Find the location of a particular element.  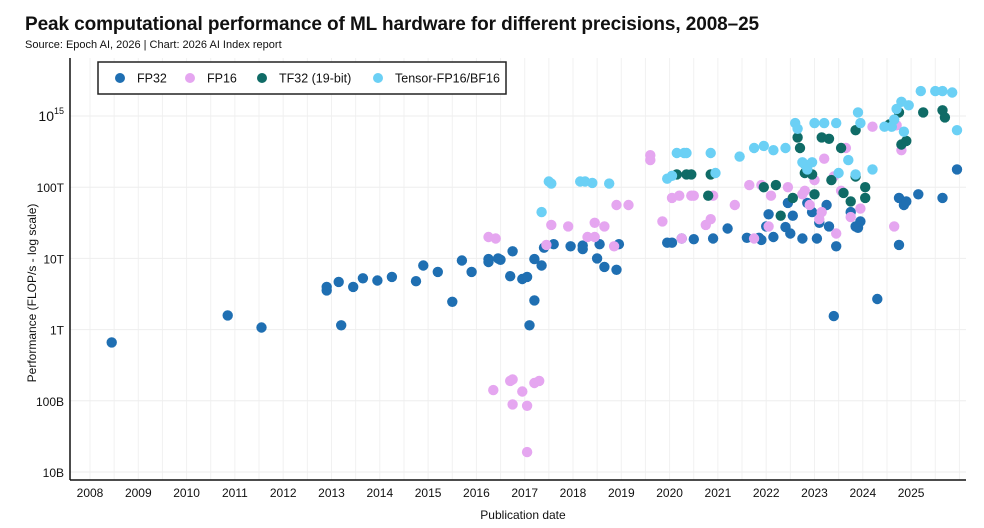

x-tick-label: 2021 is located at coordinates (718, 493).